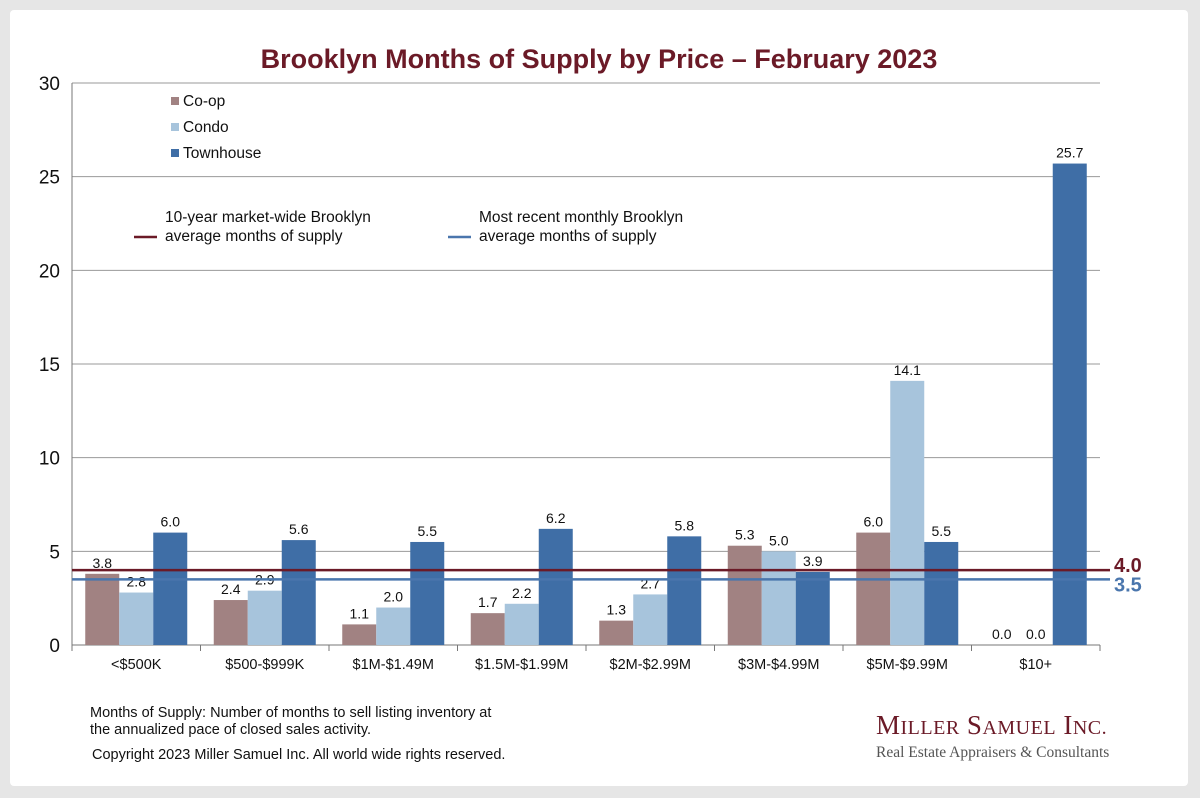 This screenshot has width=1200, height=798. What do you see at coordinates (49, 84) in the screenshot?
I see `y-tick-label: 30` at bounding box center [49, 84].